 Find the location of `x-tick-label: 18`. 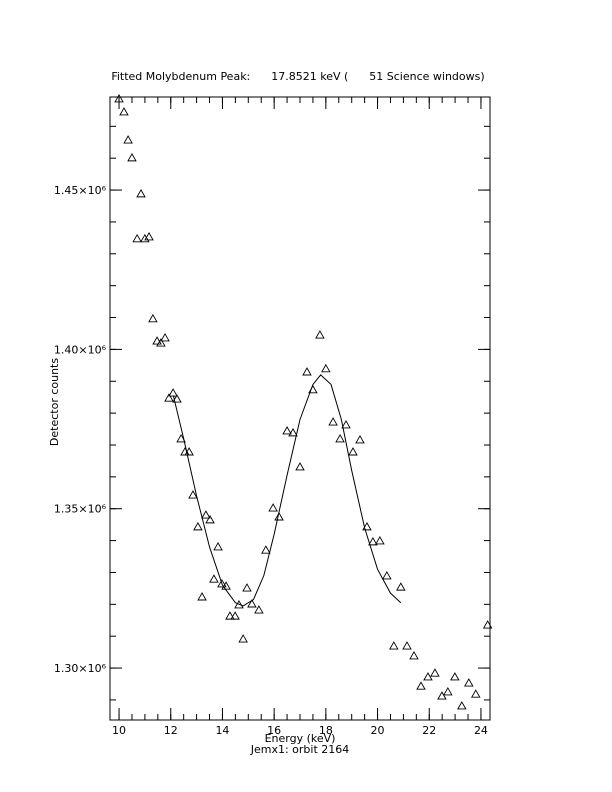

x-tick-label: 18 is located at coordinates (326, 730).